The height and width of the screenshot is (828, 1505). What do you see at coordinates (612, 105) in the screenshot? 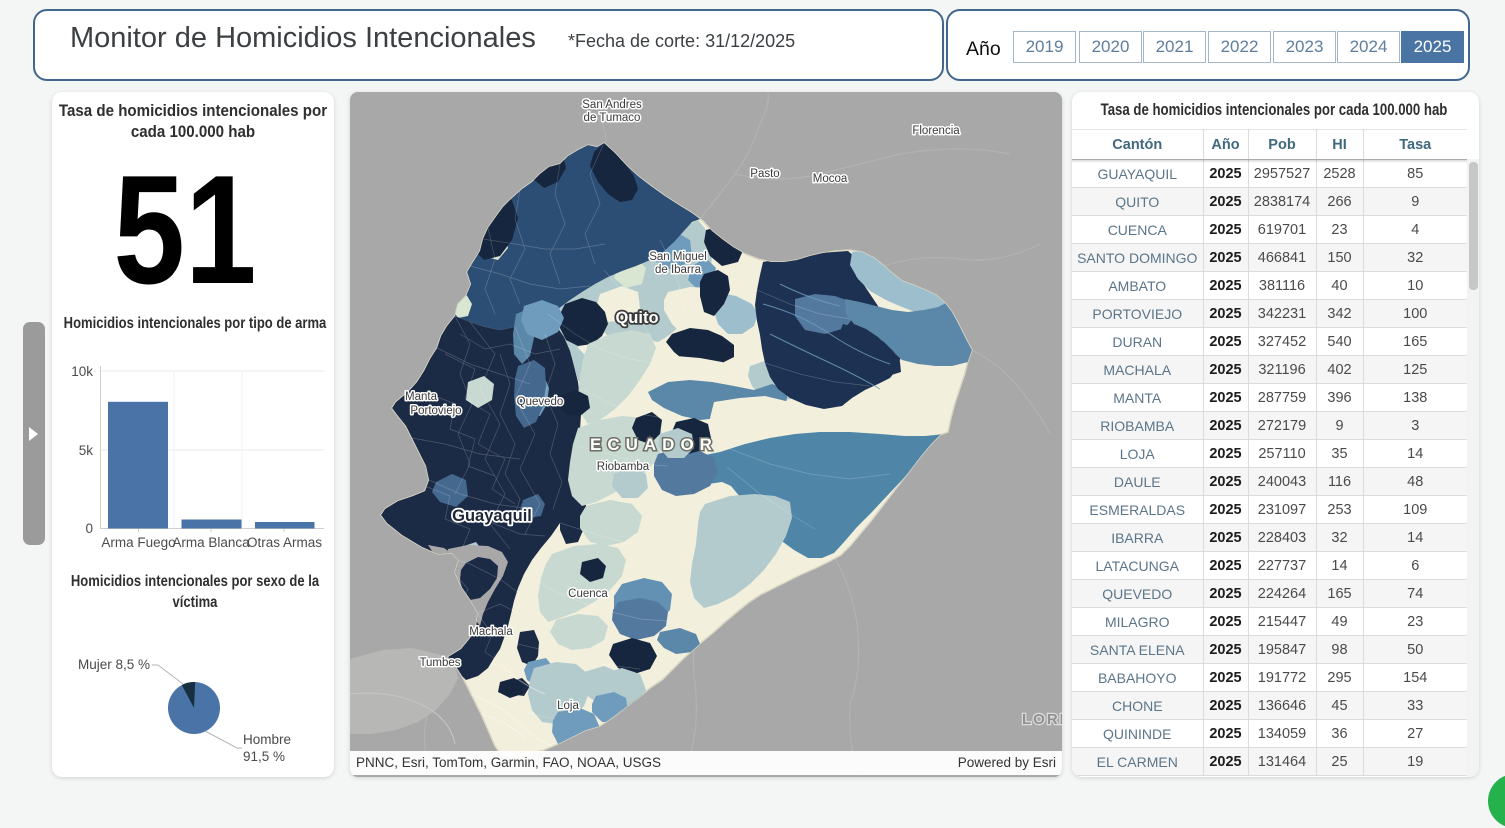
I see `svg-text: San Andres` at bounding box center [612, 105].